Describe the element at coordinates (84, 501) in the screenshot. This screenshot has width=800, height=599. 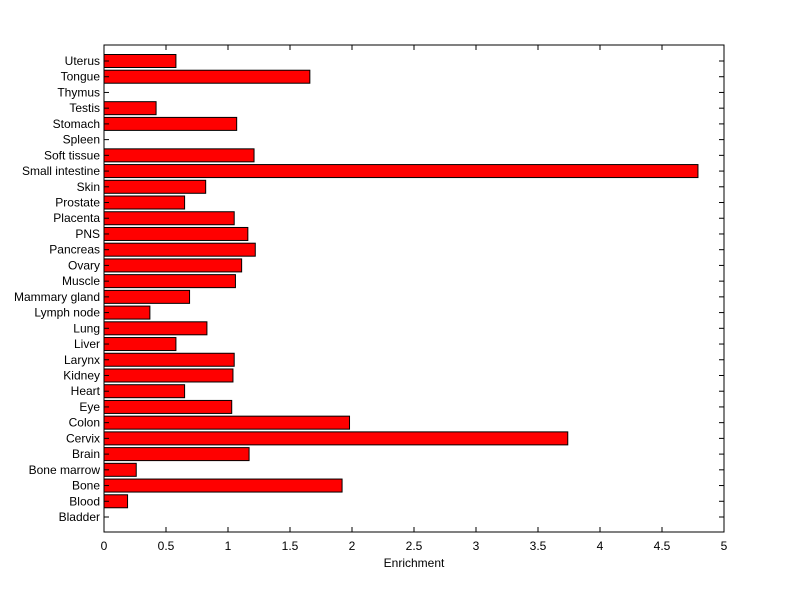
I see `y-tick-label-blood: Blood` at that location.